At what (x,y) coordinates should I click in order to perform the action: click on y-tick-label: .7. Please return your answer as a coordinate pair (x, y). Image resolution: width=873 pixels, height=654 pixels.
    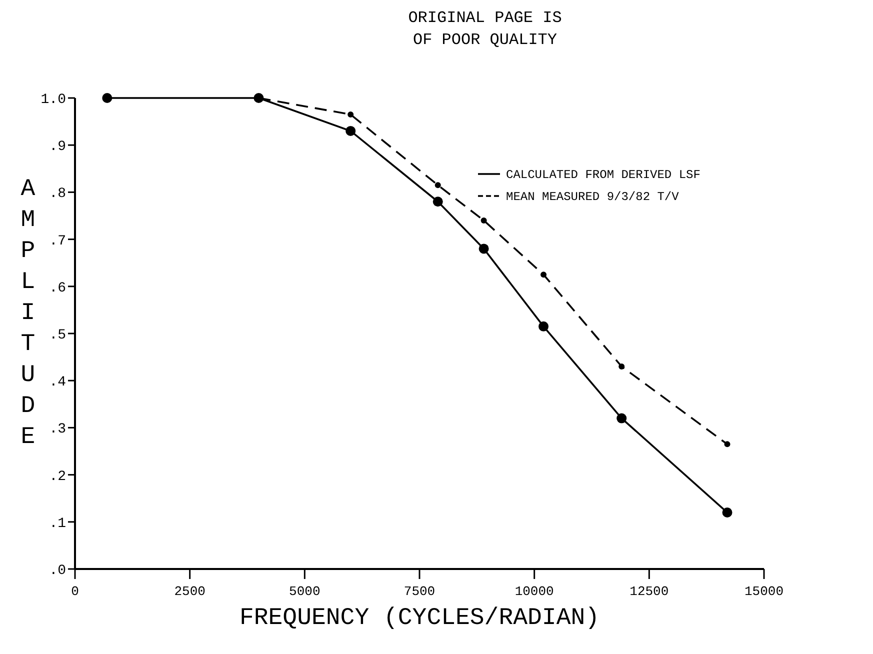
    Looking at the image, I should click on (57, 241).